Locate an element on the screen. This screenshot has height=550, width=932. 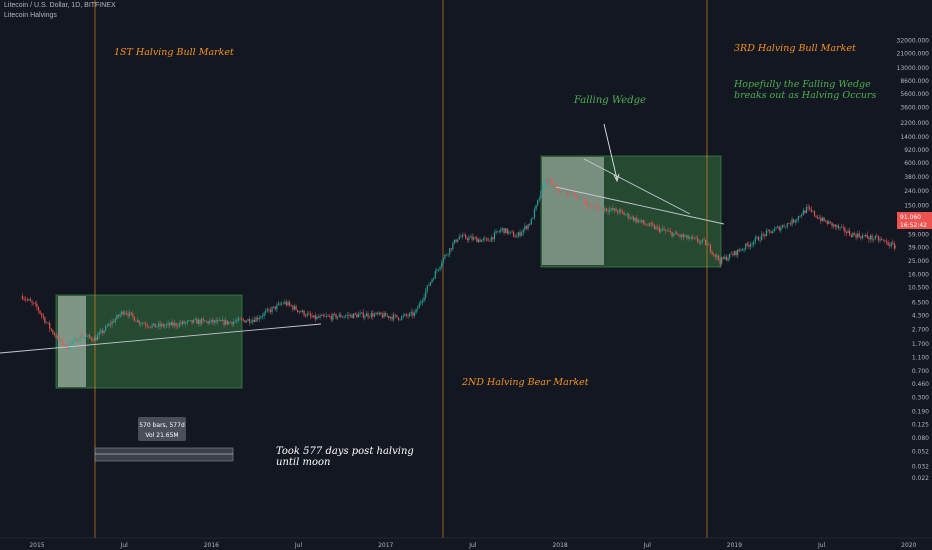
price-tick-label: 1.100 is located at coordinates (920, 357).